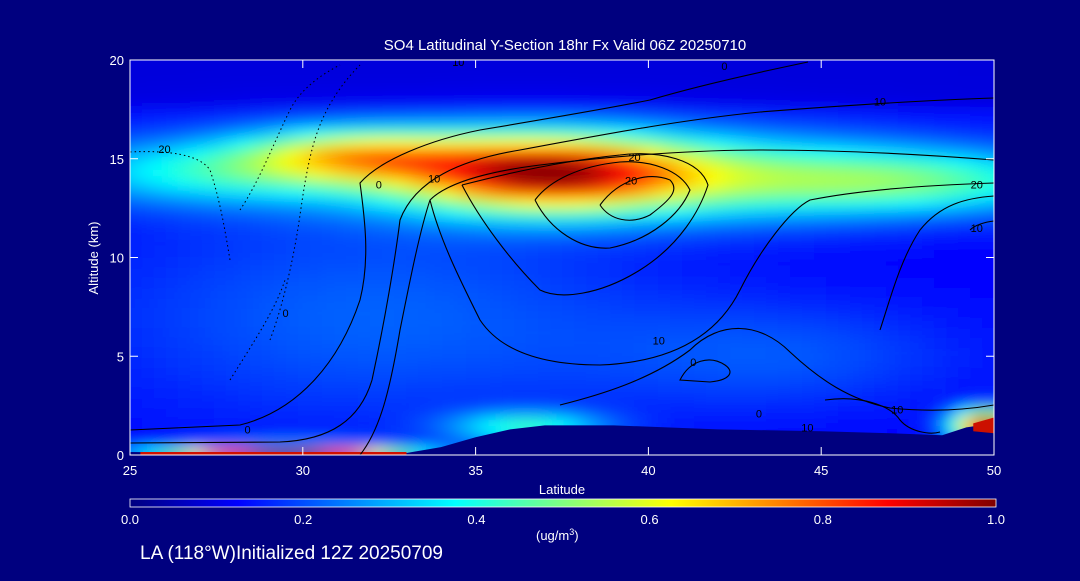  Describe the element at coordinates (93, 258) in the screenshot. I see `y-axis-label: Altitude (km)` at that location.